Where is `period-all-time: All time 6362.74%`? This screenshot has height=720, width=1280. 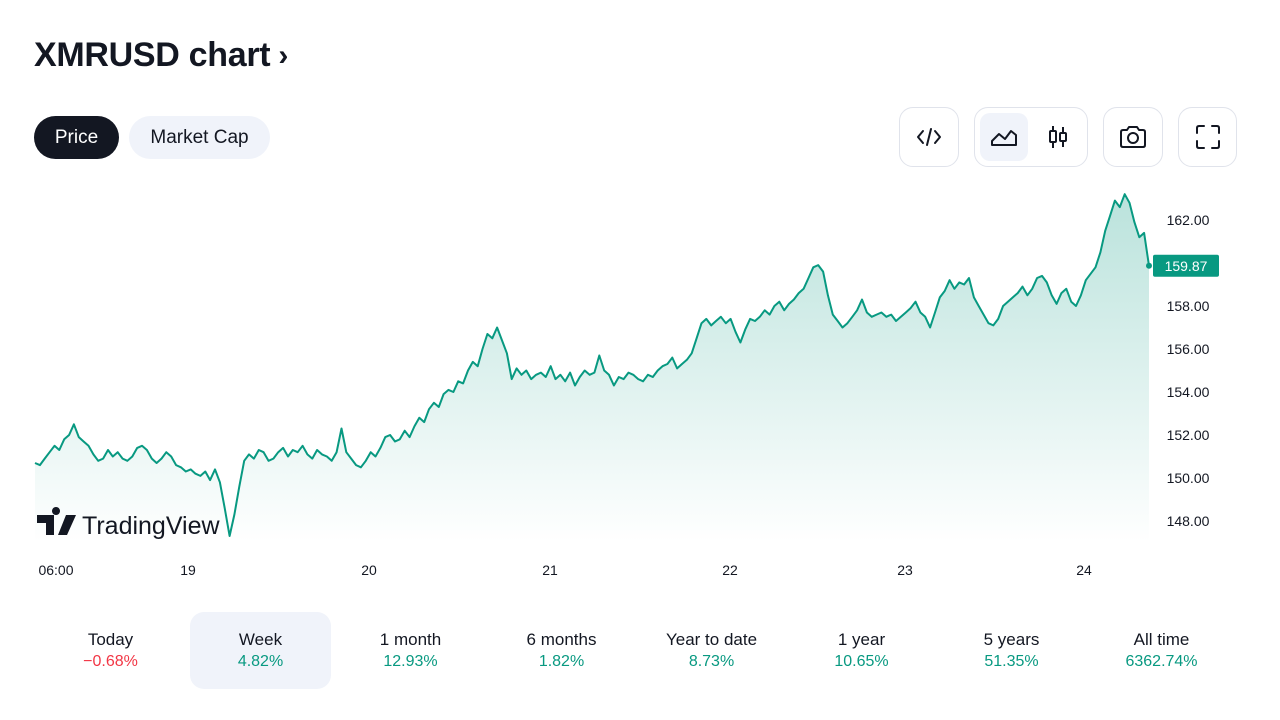
period-all-time: All time 6362.74% is located at coordinates (1161, 650).